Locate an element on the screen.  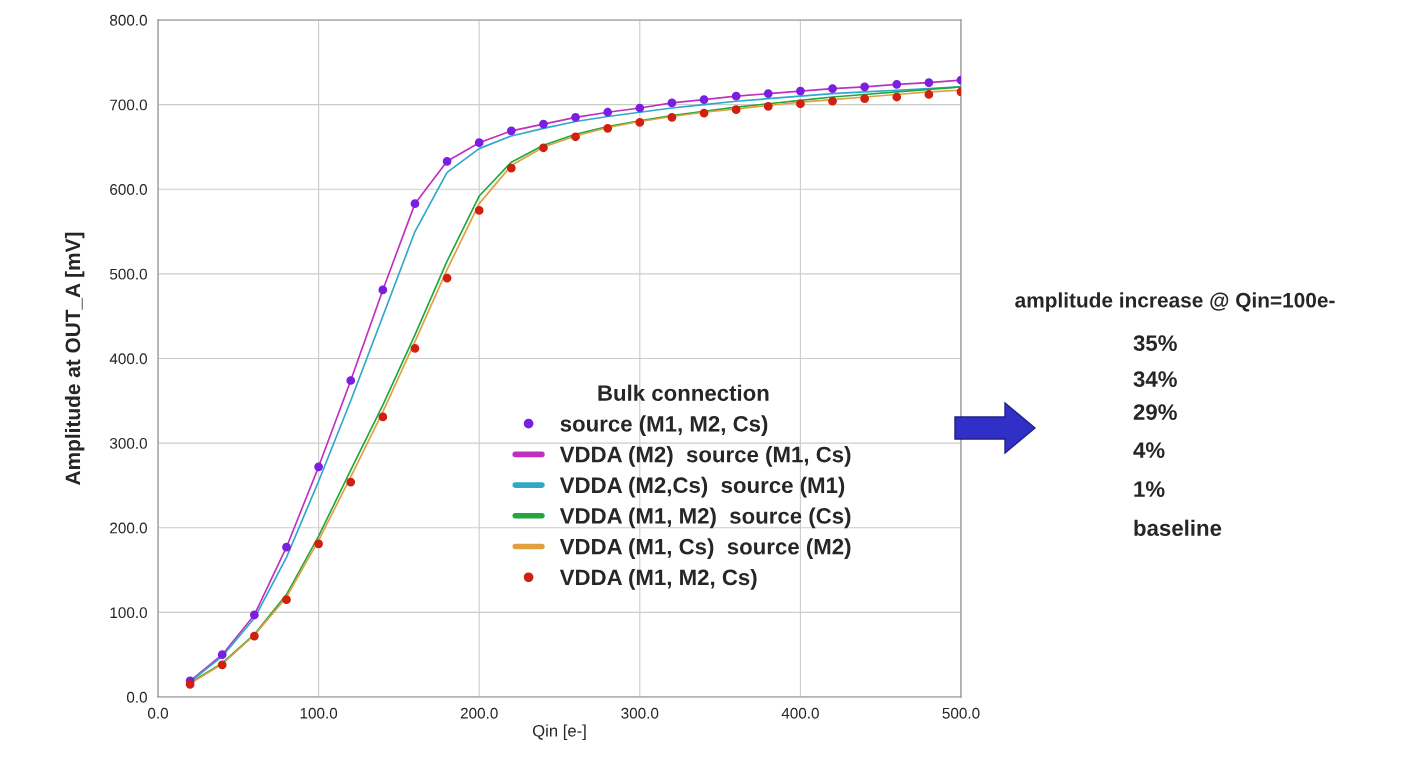
y-tick-label: 500.0 is located at coordinates (128, 274).